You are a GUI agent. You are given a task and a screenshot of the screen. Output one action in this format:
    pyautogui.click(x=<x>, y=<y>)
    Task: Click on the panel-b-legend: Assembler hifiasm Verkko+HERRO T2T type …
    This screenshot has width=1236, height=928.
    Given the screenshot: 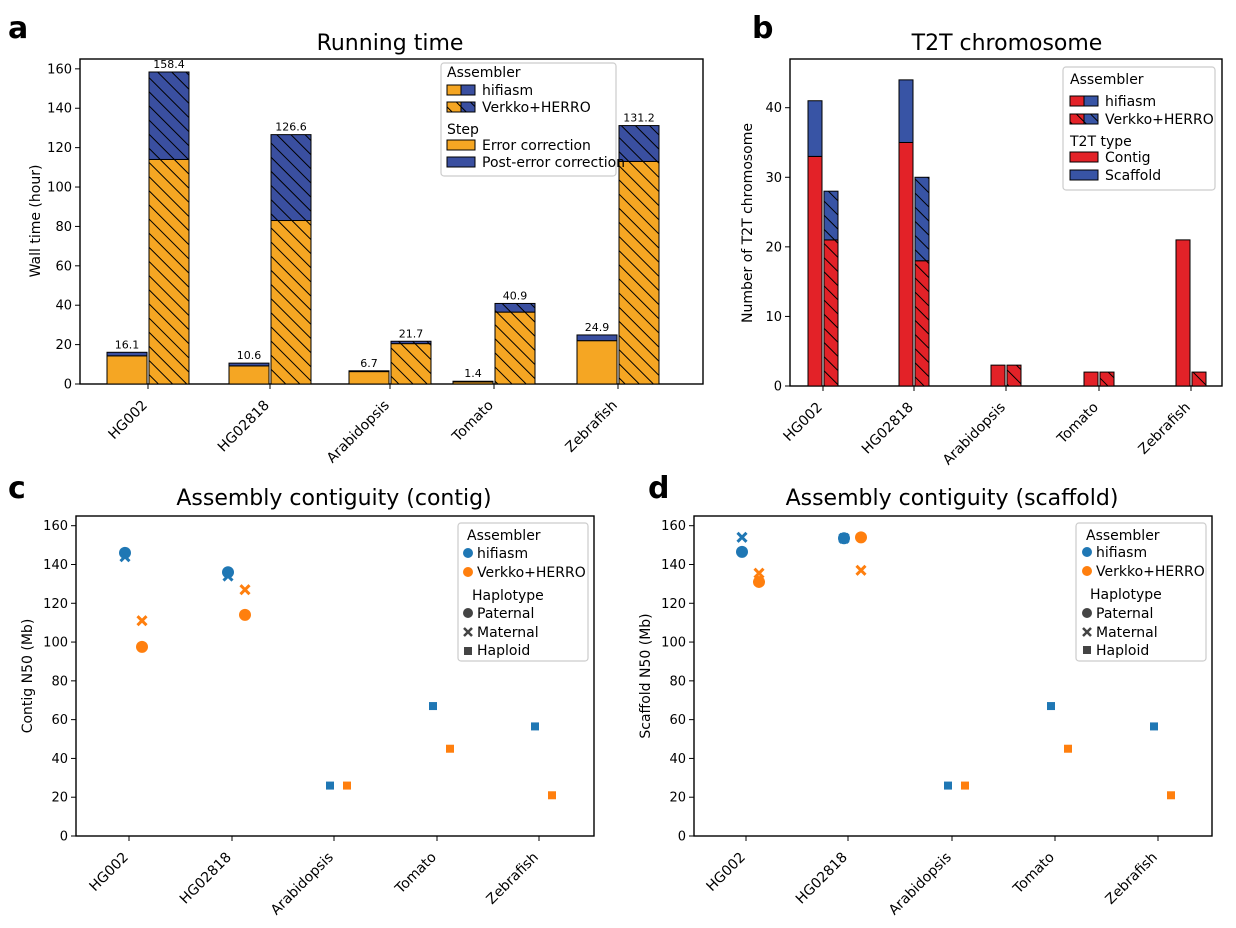 What is the action you would take?
    pyautogui.click(x=1139, y=128)
    